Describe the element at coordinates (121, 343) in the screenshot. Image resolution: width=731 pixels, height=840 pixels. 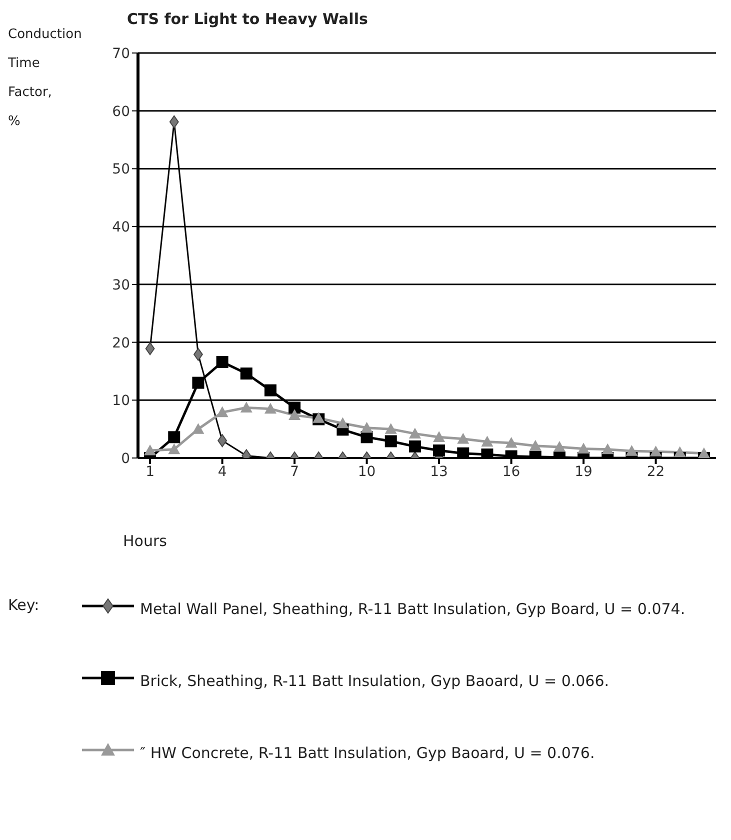
I see `y-tick-label: 20` at that location.